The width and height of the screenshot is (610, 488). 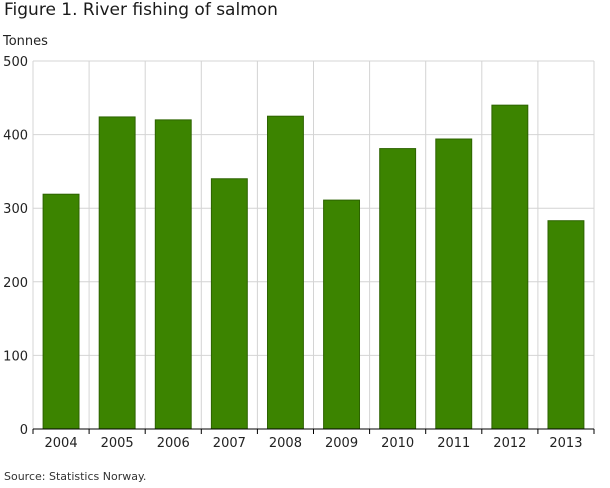 I want to click on x-tick-labels: 2004 2005 2006 2007 2008 2009 2010 2011 2012 2013, so click(x=313, y=440).